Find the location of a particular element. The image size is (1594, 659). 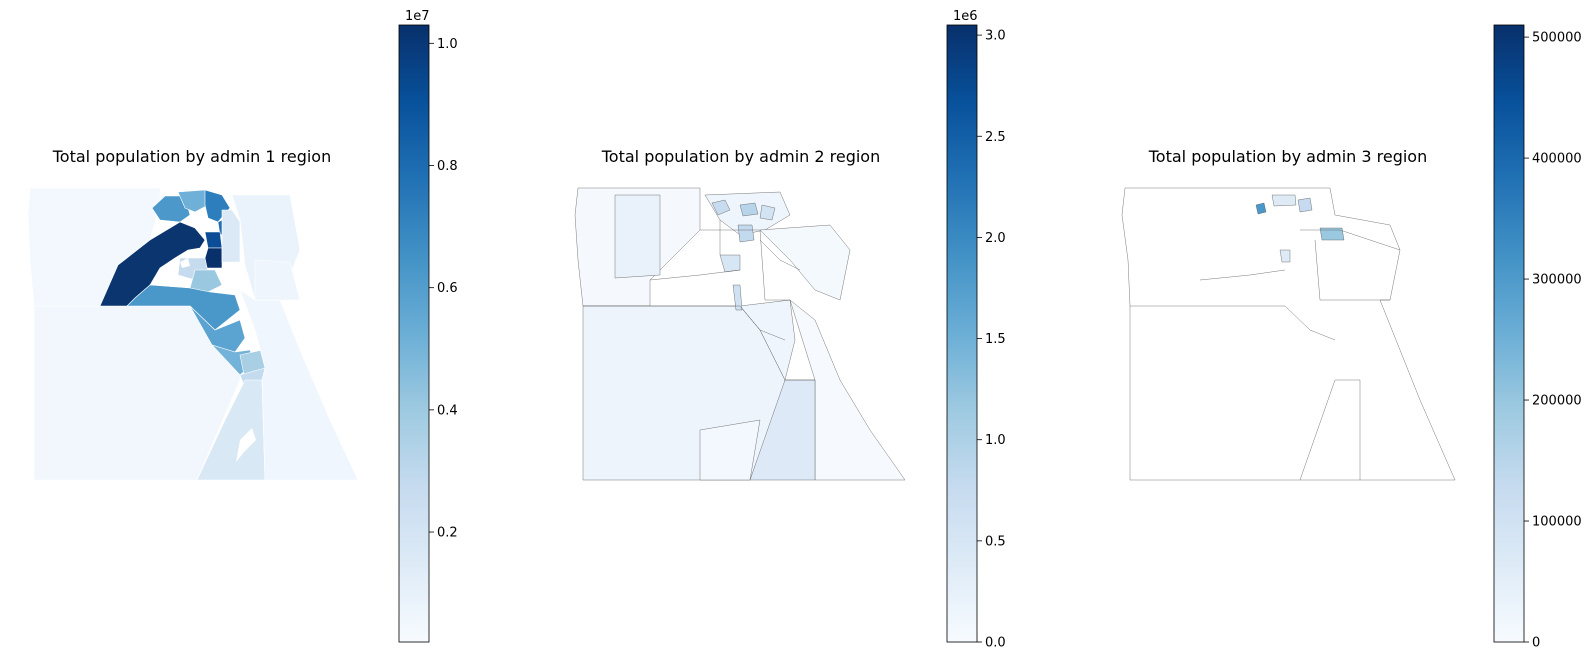

region-beheira is located at coordinates (171, 209).